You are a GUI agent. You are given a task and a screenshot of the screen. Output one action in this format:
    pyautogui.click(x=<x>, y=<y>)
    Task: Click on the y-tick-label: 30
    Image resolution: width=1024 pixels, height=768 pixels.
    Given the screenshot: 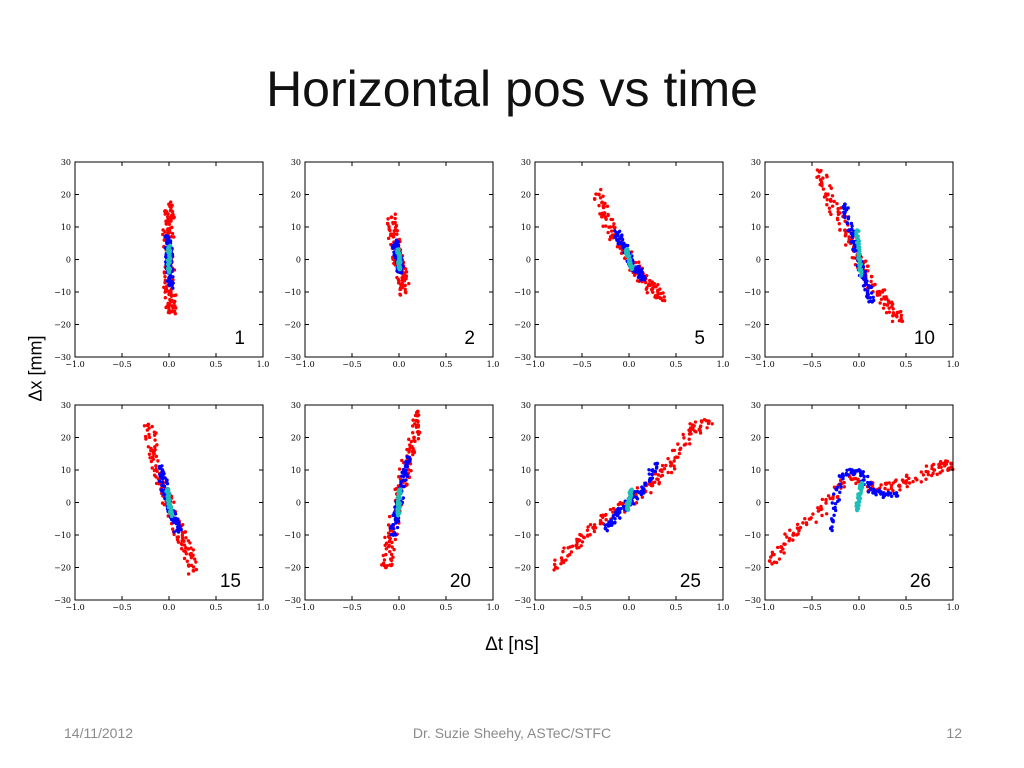 What is the action you would take?
    pyautogui.click(x=526, y=162)
    